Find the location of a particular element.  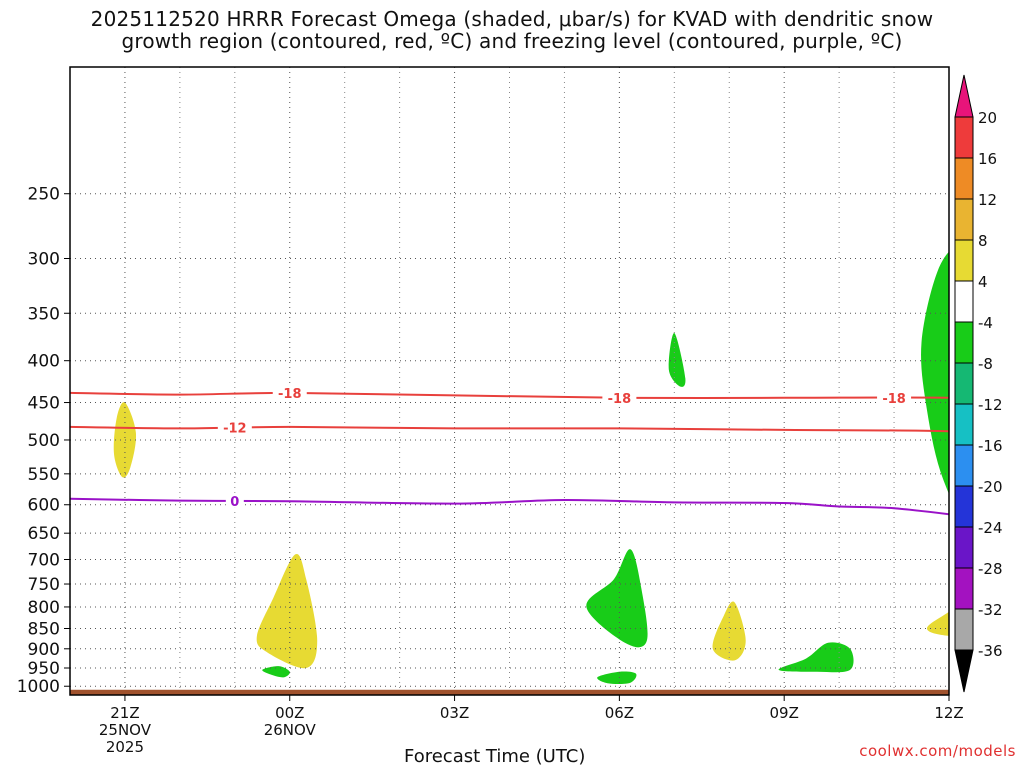

y-tick-label-850: 850 is located at coordinates (44, 629).